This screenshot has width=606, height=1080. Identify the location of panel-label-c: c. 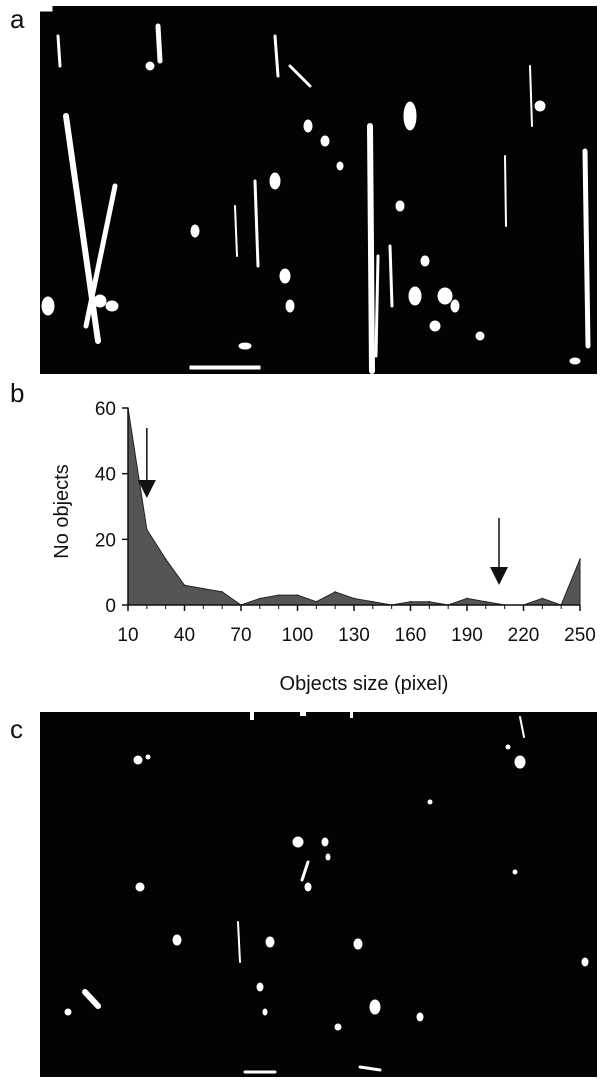
(16, 729).